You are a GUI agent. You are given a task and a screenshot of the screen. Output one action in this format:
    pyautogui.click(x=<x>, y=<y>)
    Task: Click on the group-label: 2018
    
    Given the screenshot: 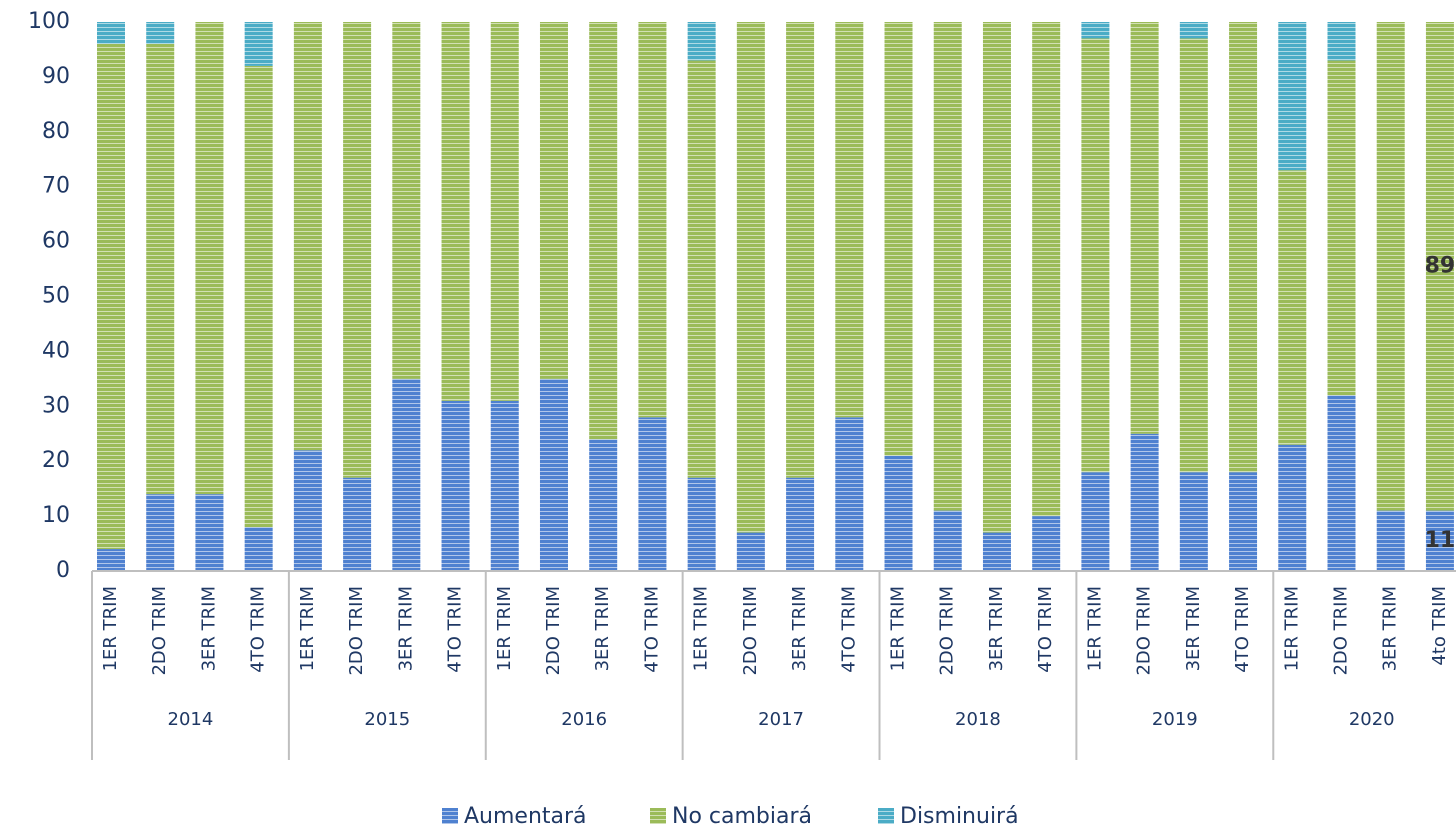 What is the action you would take?
    pyautogui.click(x=978, y=719)
    